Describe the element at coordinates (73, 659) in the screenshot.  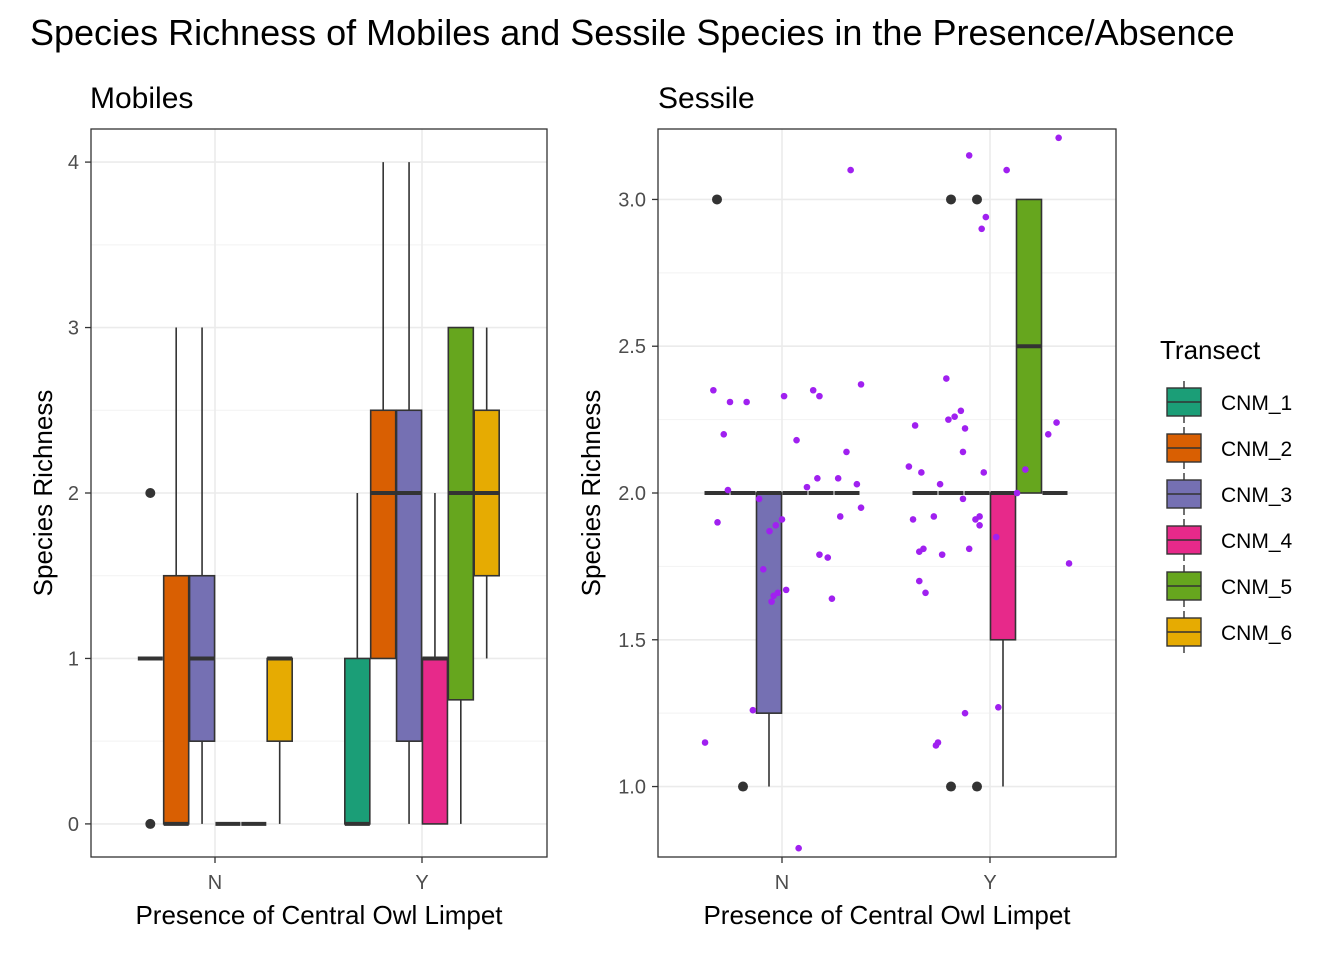
I see `y-tick-label: 1` at that location.